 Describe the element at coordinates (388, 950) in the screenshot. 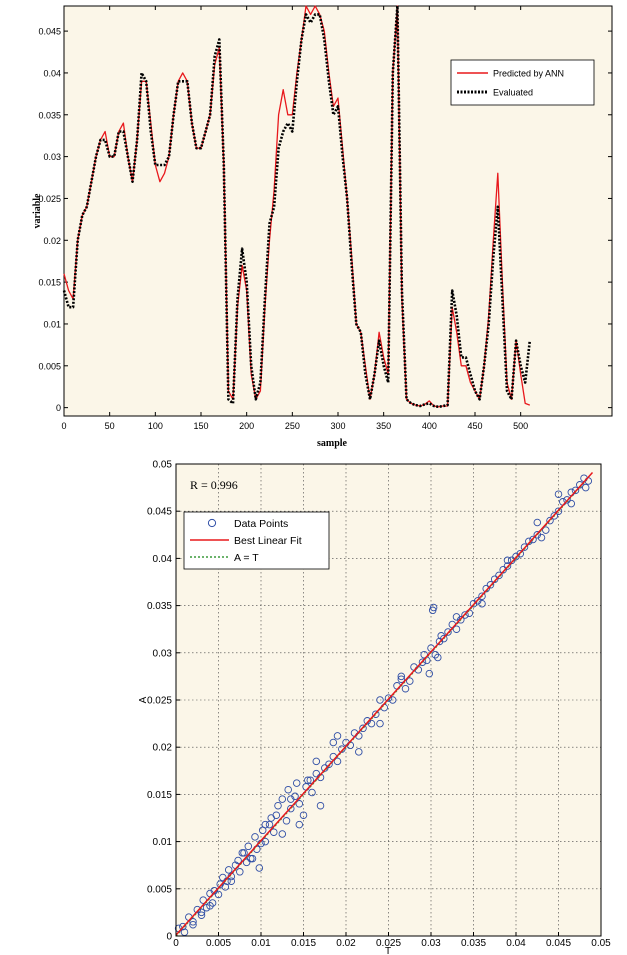

I see `scatter-chart-x-axis-label: T` at that location.